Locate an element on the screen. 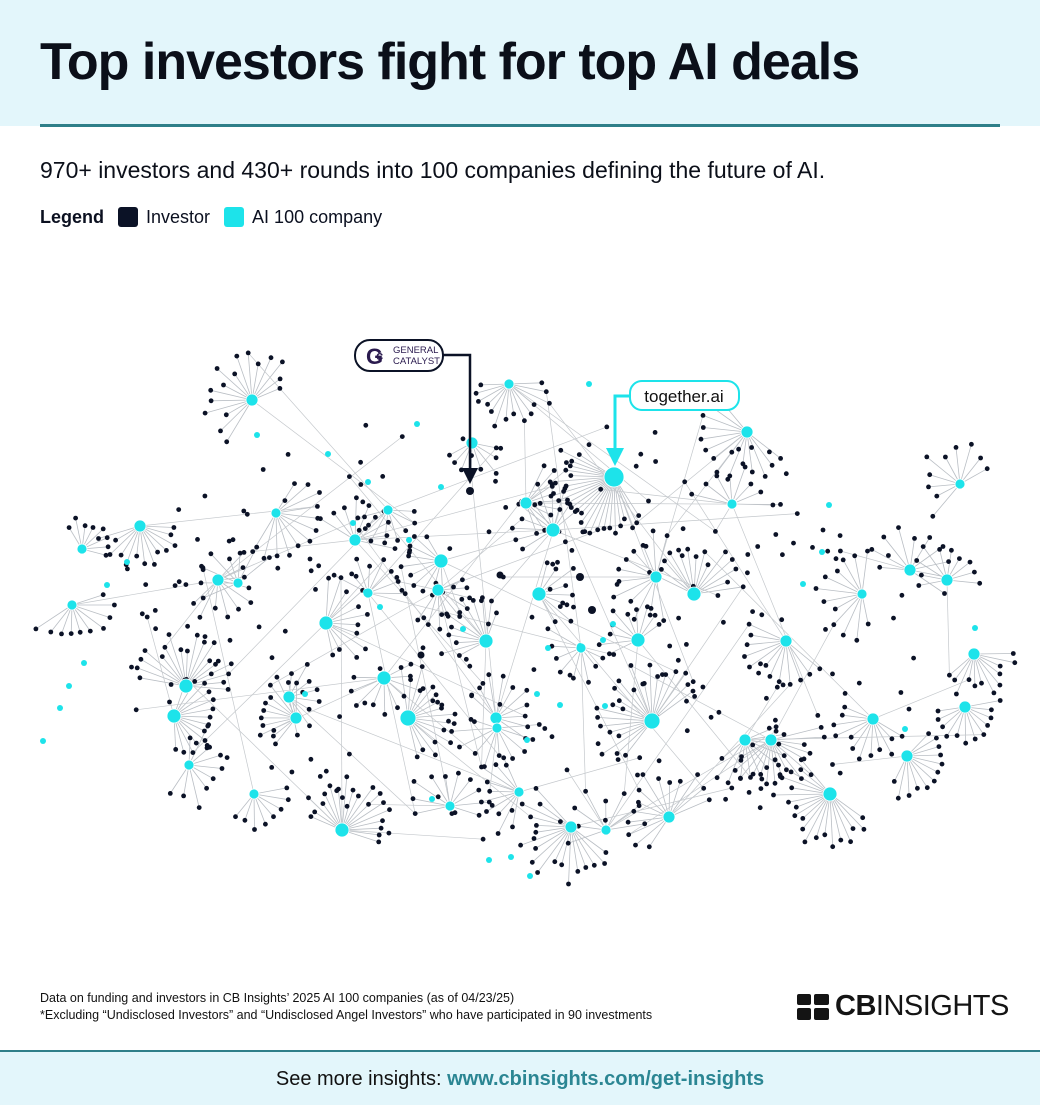 The height and width of the screenshot is (1105, 1040). investor-node-large is located at coordinates (500, 575).